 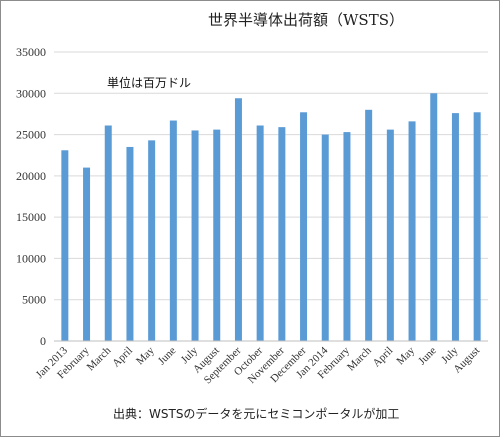 I want to click on y-tick-label: 35000, so click(x=31, y=52).